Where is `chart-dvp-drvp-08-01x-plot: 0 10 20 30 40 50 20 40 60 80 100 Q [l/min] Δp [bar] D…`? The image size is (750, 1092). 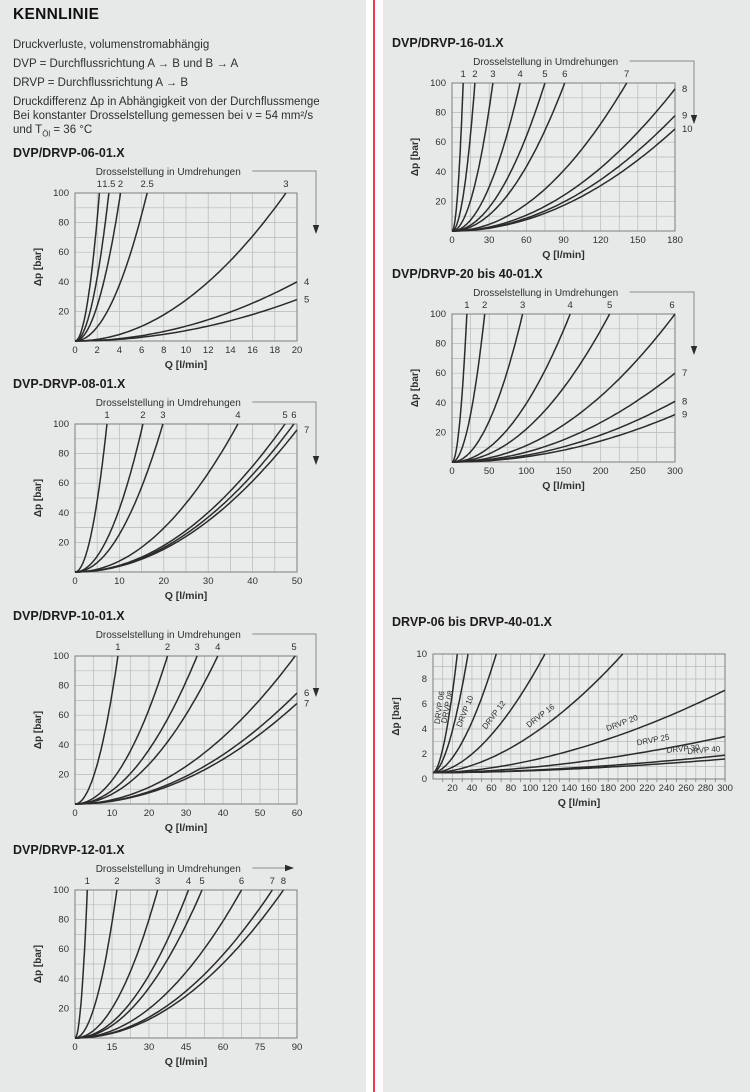
chart-dvp-drvp-08-01x-plot: 0 10 20 30 40 50 20 40 60 80 100 Q [l/min] Δp [bar] D… is located at coordinates (176, 500).